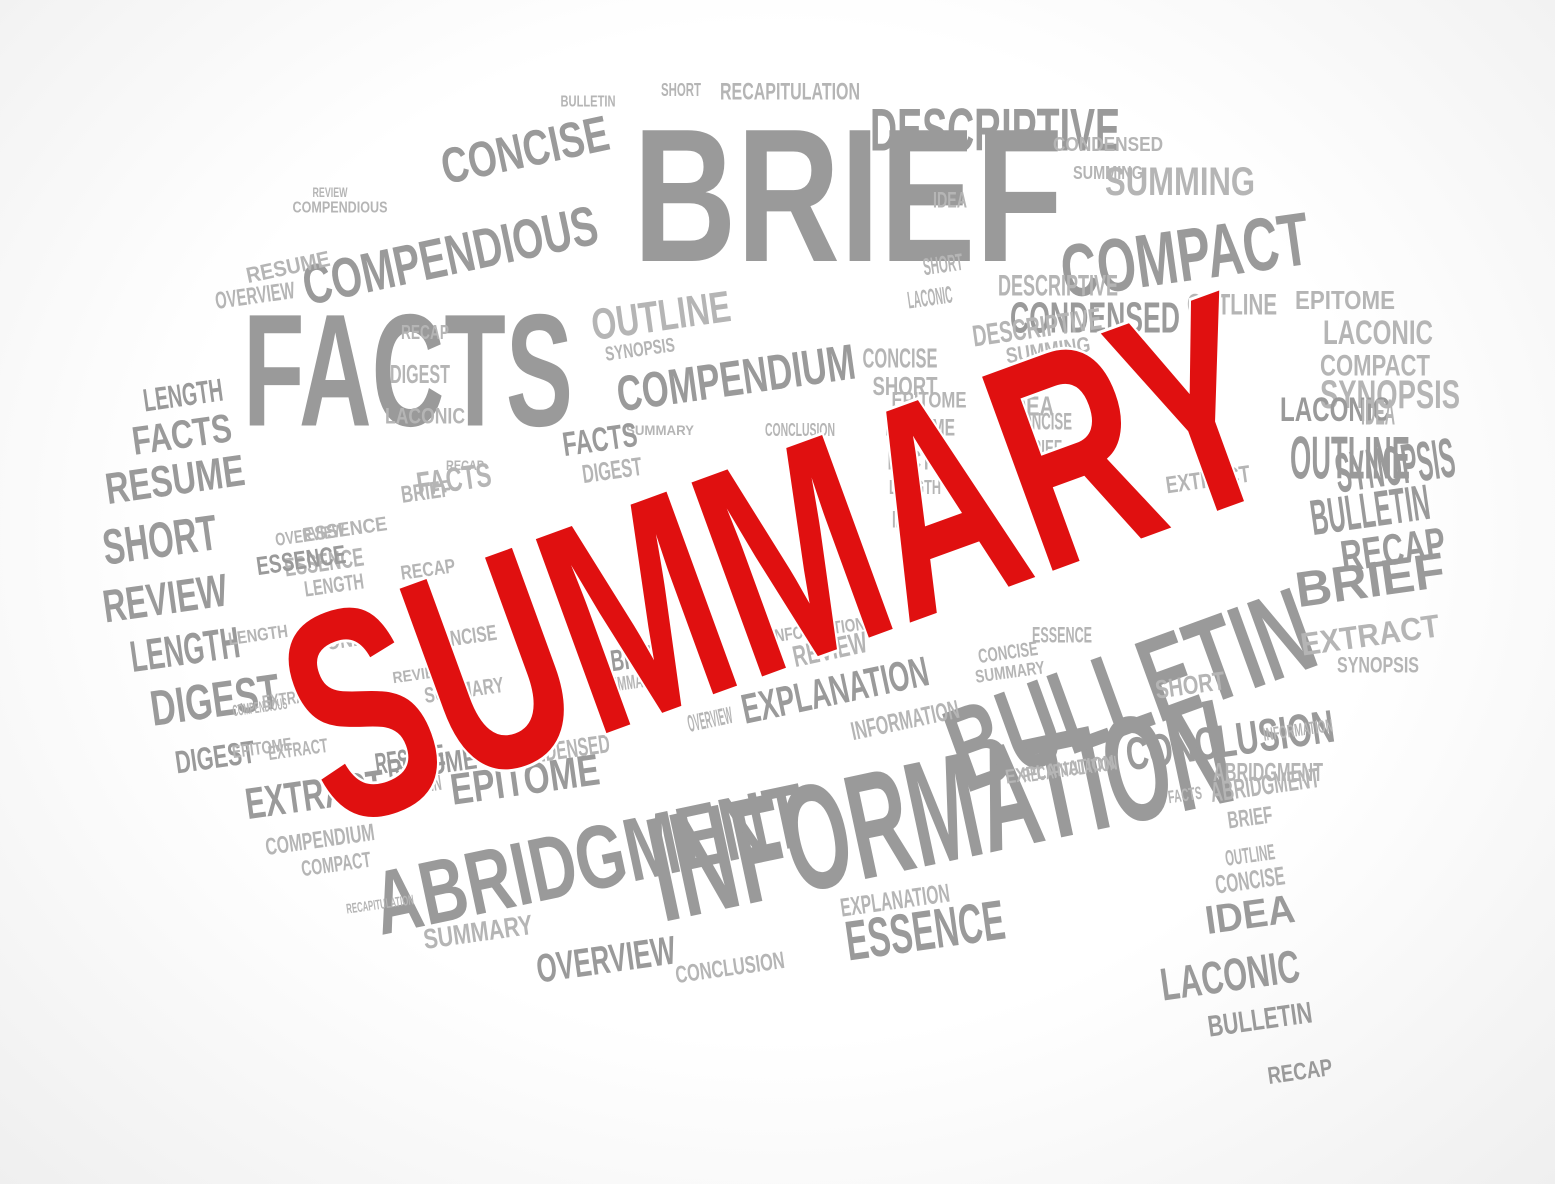 This screenshot has width=1555, height=1184. What do you see at coordinates (1375, 366) in the screenshot?
I see `cloud-word: COMPACT` at bounding box center [1375, 366].